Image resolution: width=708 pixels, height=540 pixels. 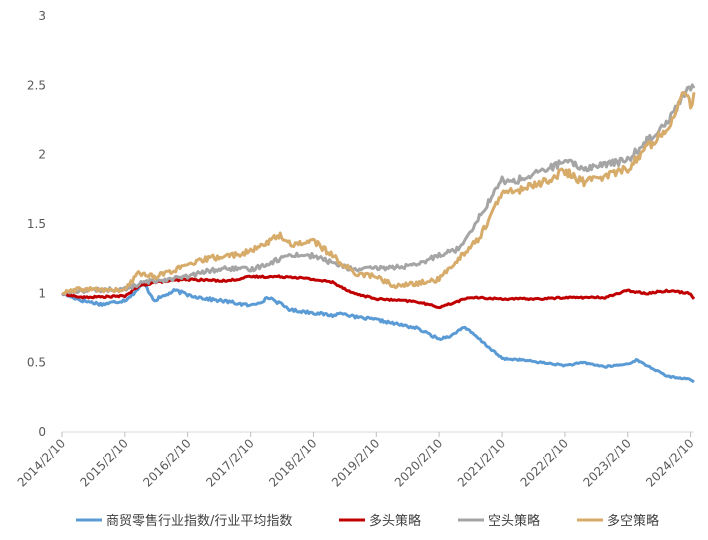 What do you see at coordinates (292, 462) in the screenshot?
I see `x-tick-label: 2018/2/10` at bounding box center [292, 462].